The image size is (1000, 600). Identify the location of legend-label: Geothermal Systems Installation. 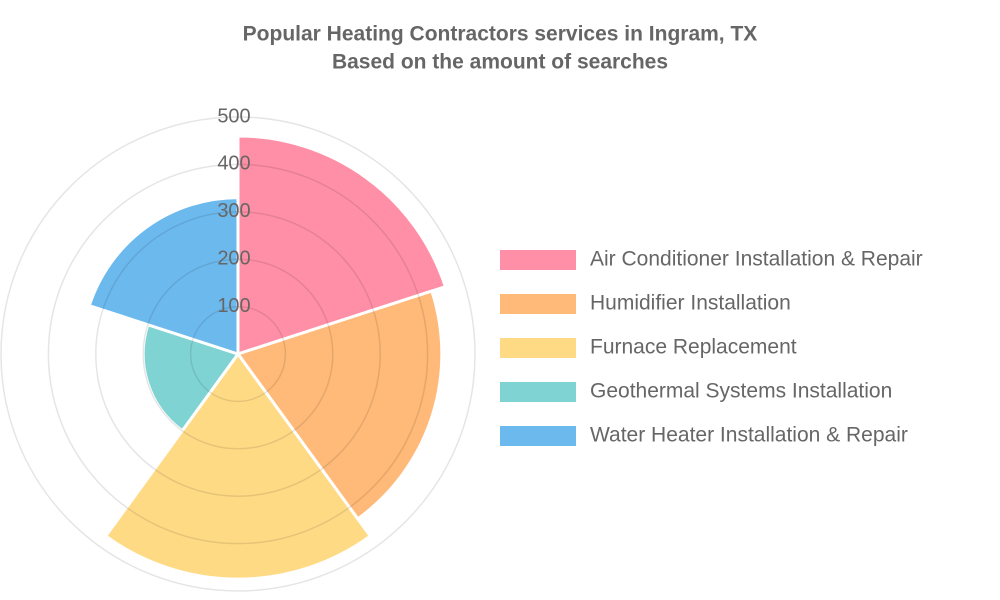
(741, 391).